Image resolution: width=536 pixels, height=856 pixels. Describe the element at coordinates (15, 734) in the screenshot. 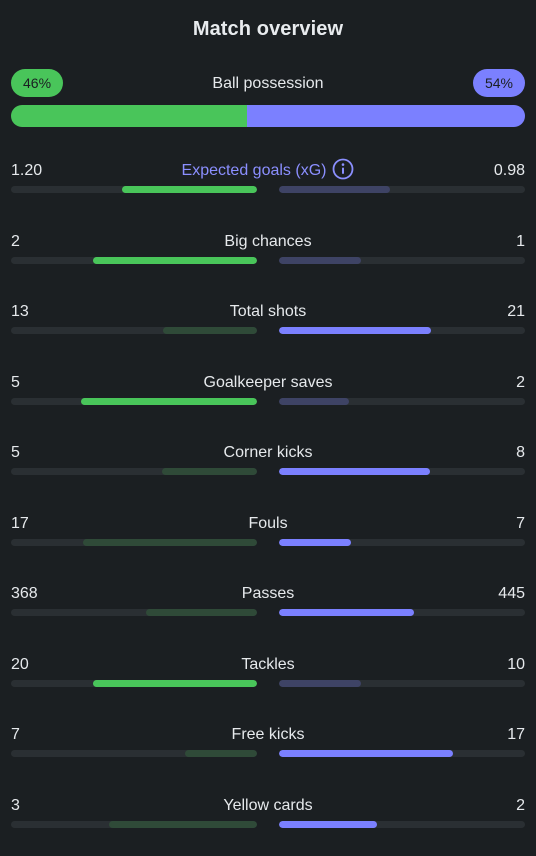

I see `home-value: 7` at that location.